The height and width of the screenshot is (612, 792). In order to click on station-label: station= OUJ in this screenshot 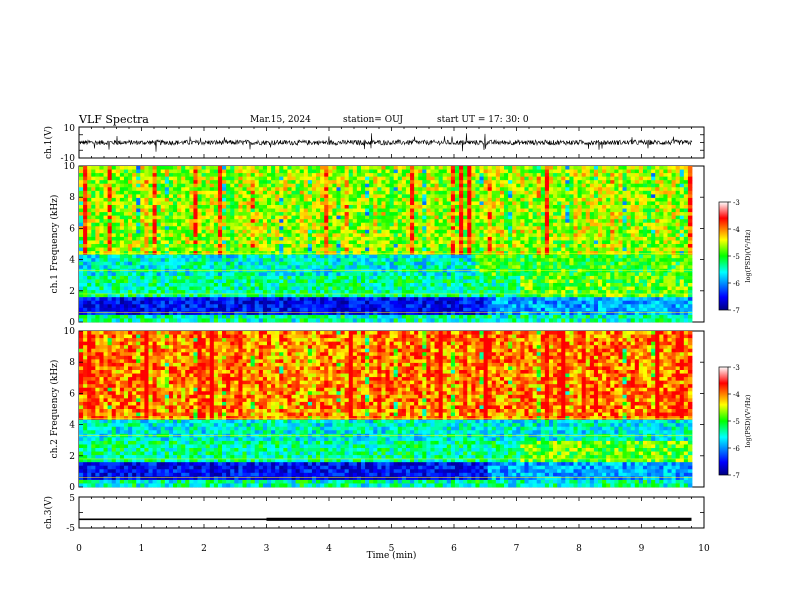, I will do `click(373, 120)`.